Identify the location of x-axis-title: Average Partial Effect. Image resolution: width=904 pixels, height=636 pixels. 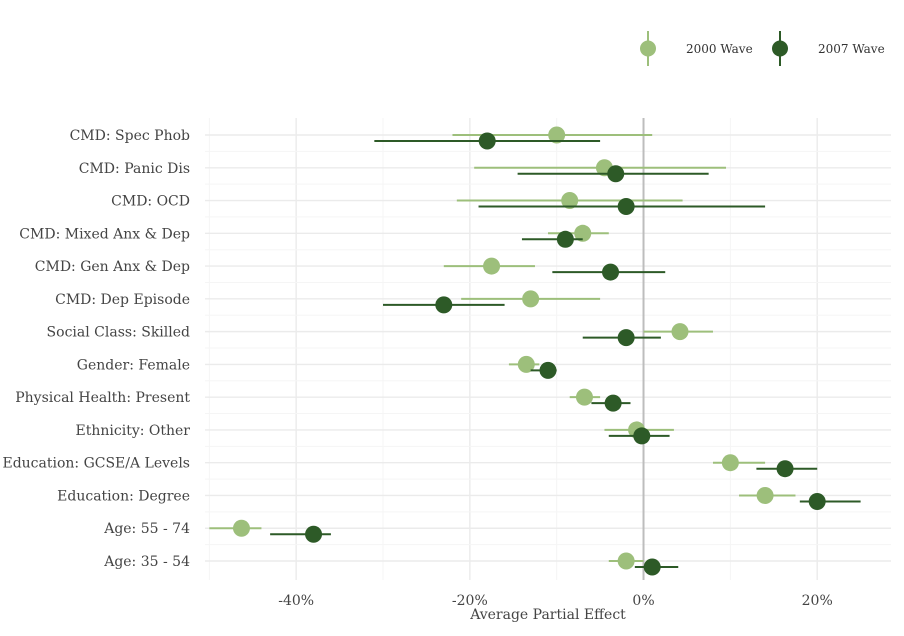
(547, 615).